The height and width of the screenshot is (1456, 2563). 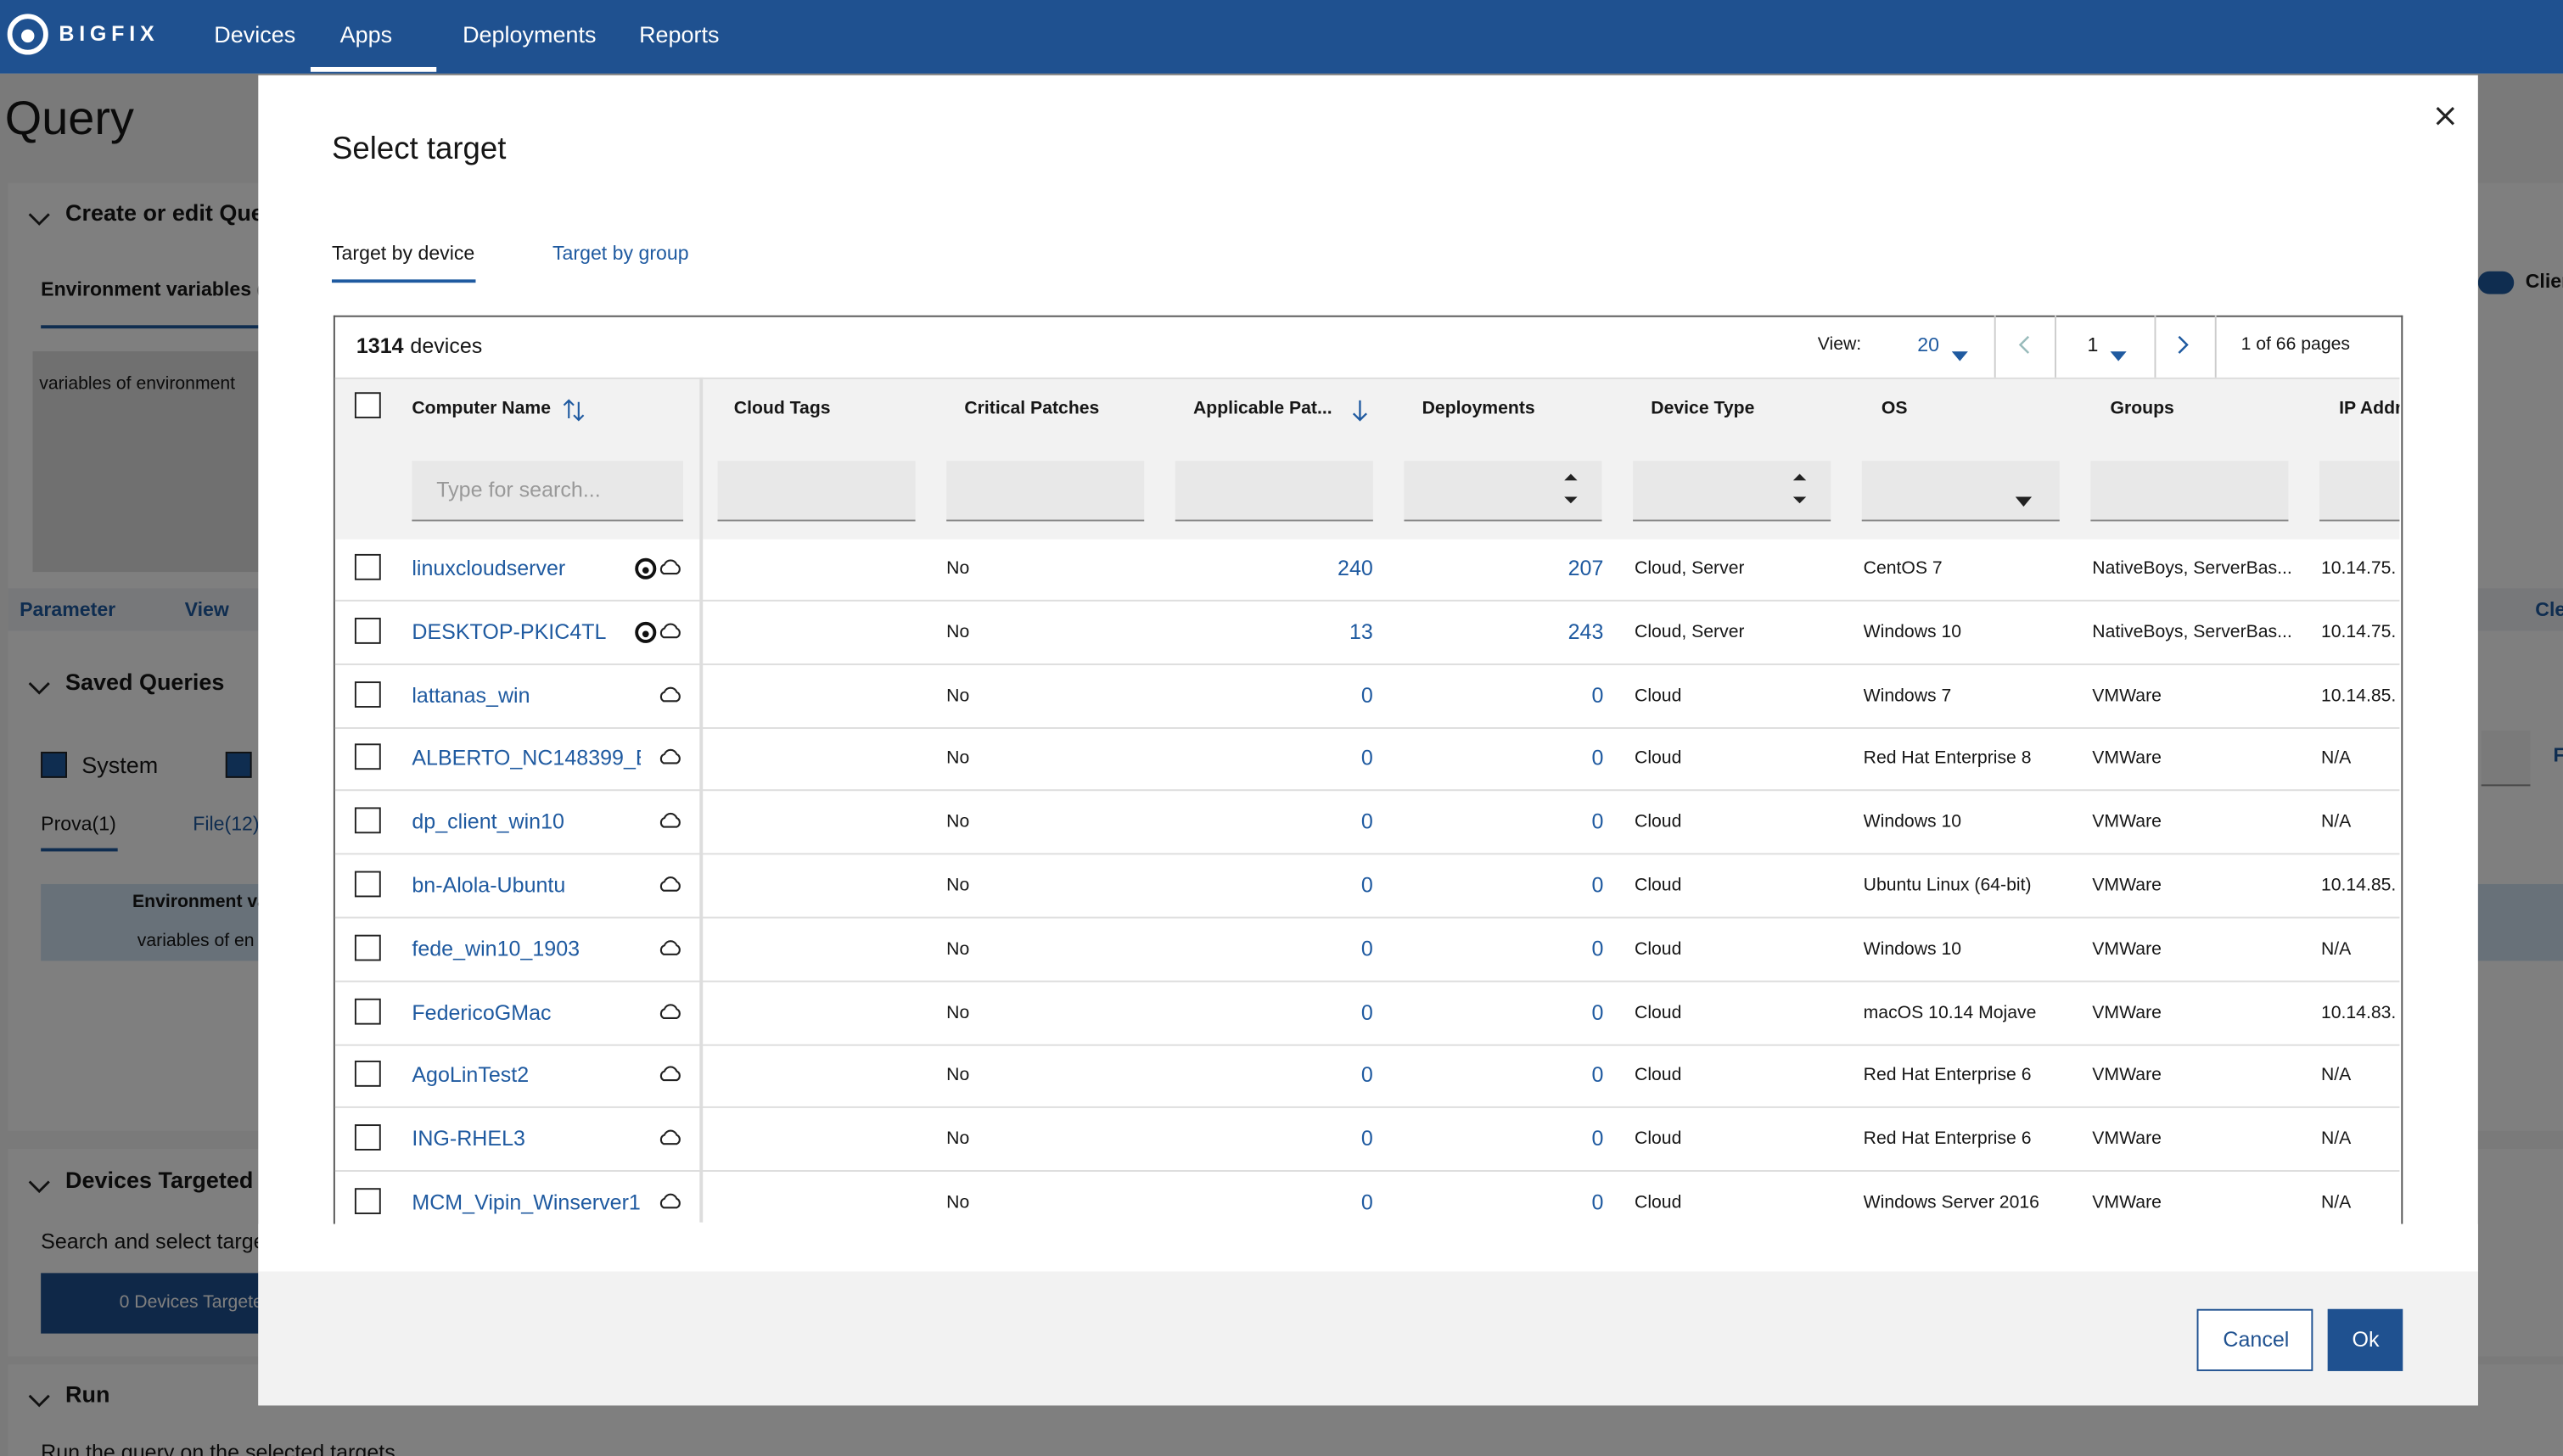 I want to click on button-label: Ok, so click(x=2366, y=1339).